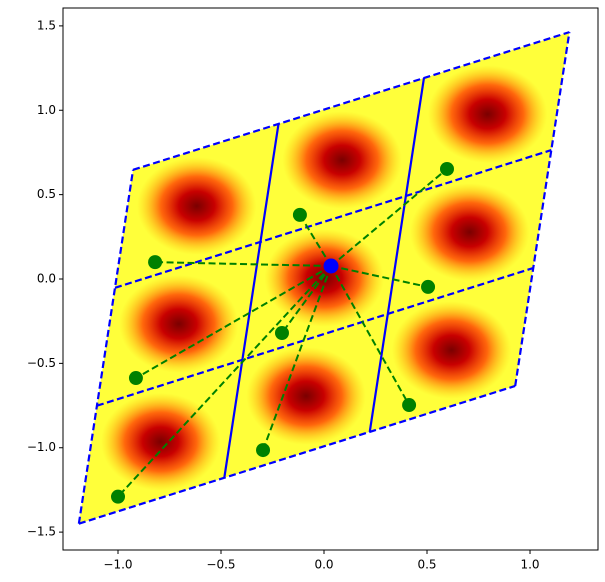  Describe the element at coordinates (220, 565) in the screenshot. I see `x-tick-label: −0.5` at that location.